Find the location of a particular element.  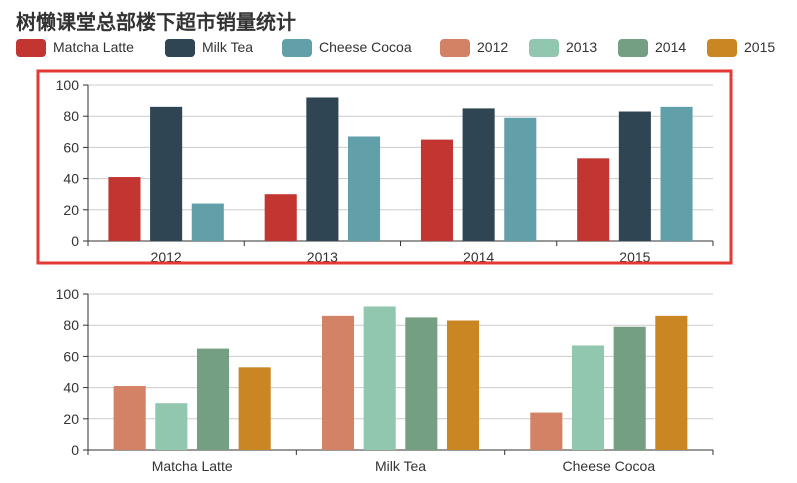

bar-cheese-cocoa-2013 is located at coordinates (364, 188).